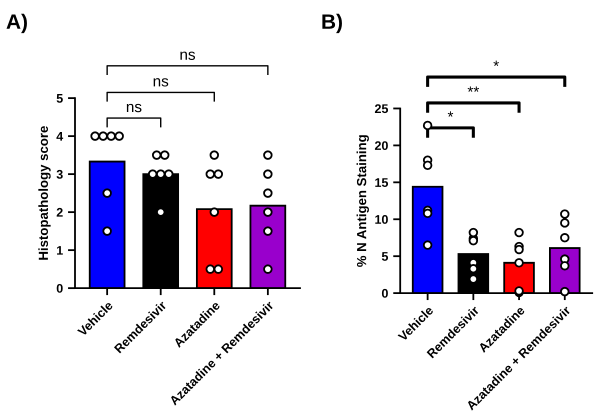 This screenshot has height=414, width=600. What do you see at coordinates (59, 174) in the screenshot?
I see `y-tick-label: 3` at bounding box center [59, 174].